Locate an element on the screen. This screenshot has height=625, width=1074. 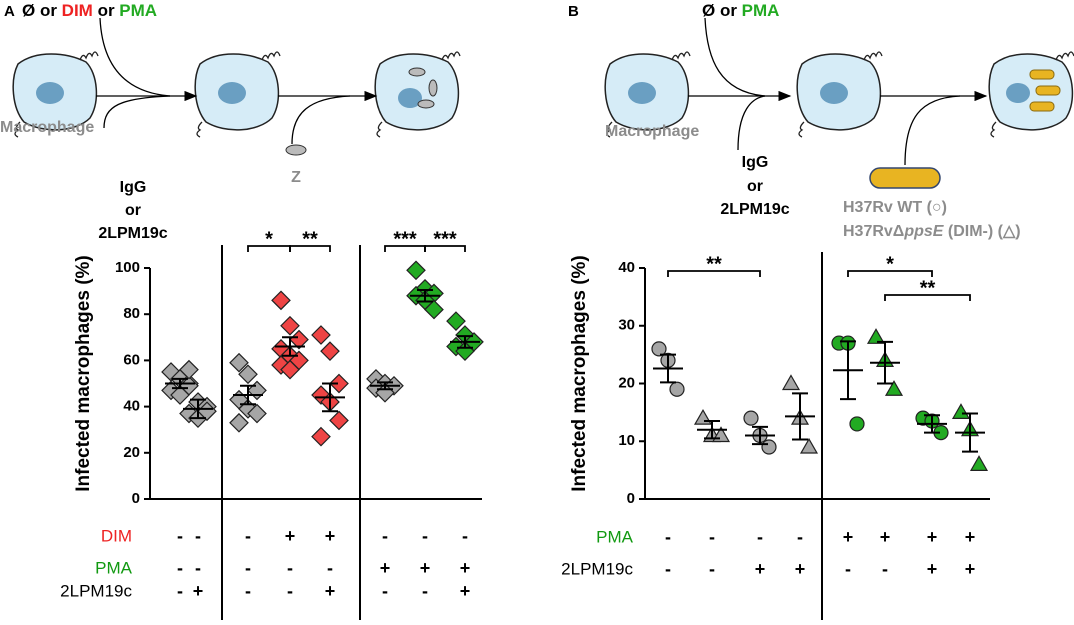
y-tick-label: 40 is located at coordinates (131, 406).